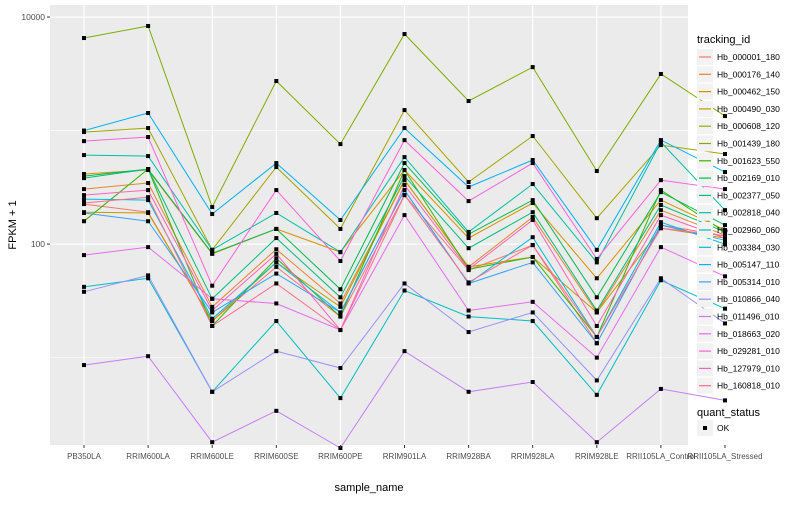 The height and width of the screenshot is (505, 800). What do you see at coordinates (661, 456) in the screenshot?
I see `x-tick-label: RRII105LA_Control` at bounding box center [661, 456].